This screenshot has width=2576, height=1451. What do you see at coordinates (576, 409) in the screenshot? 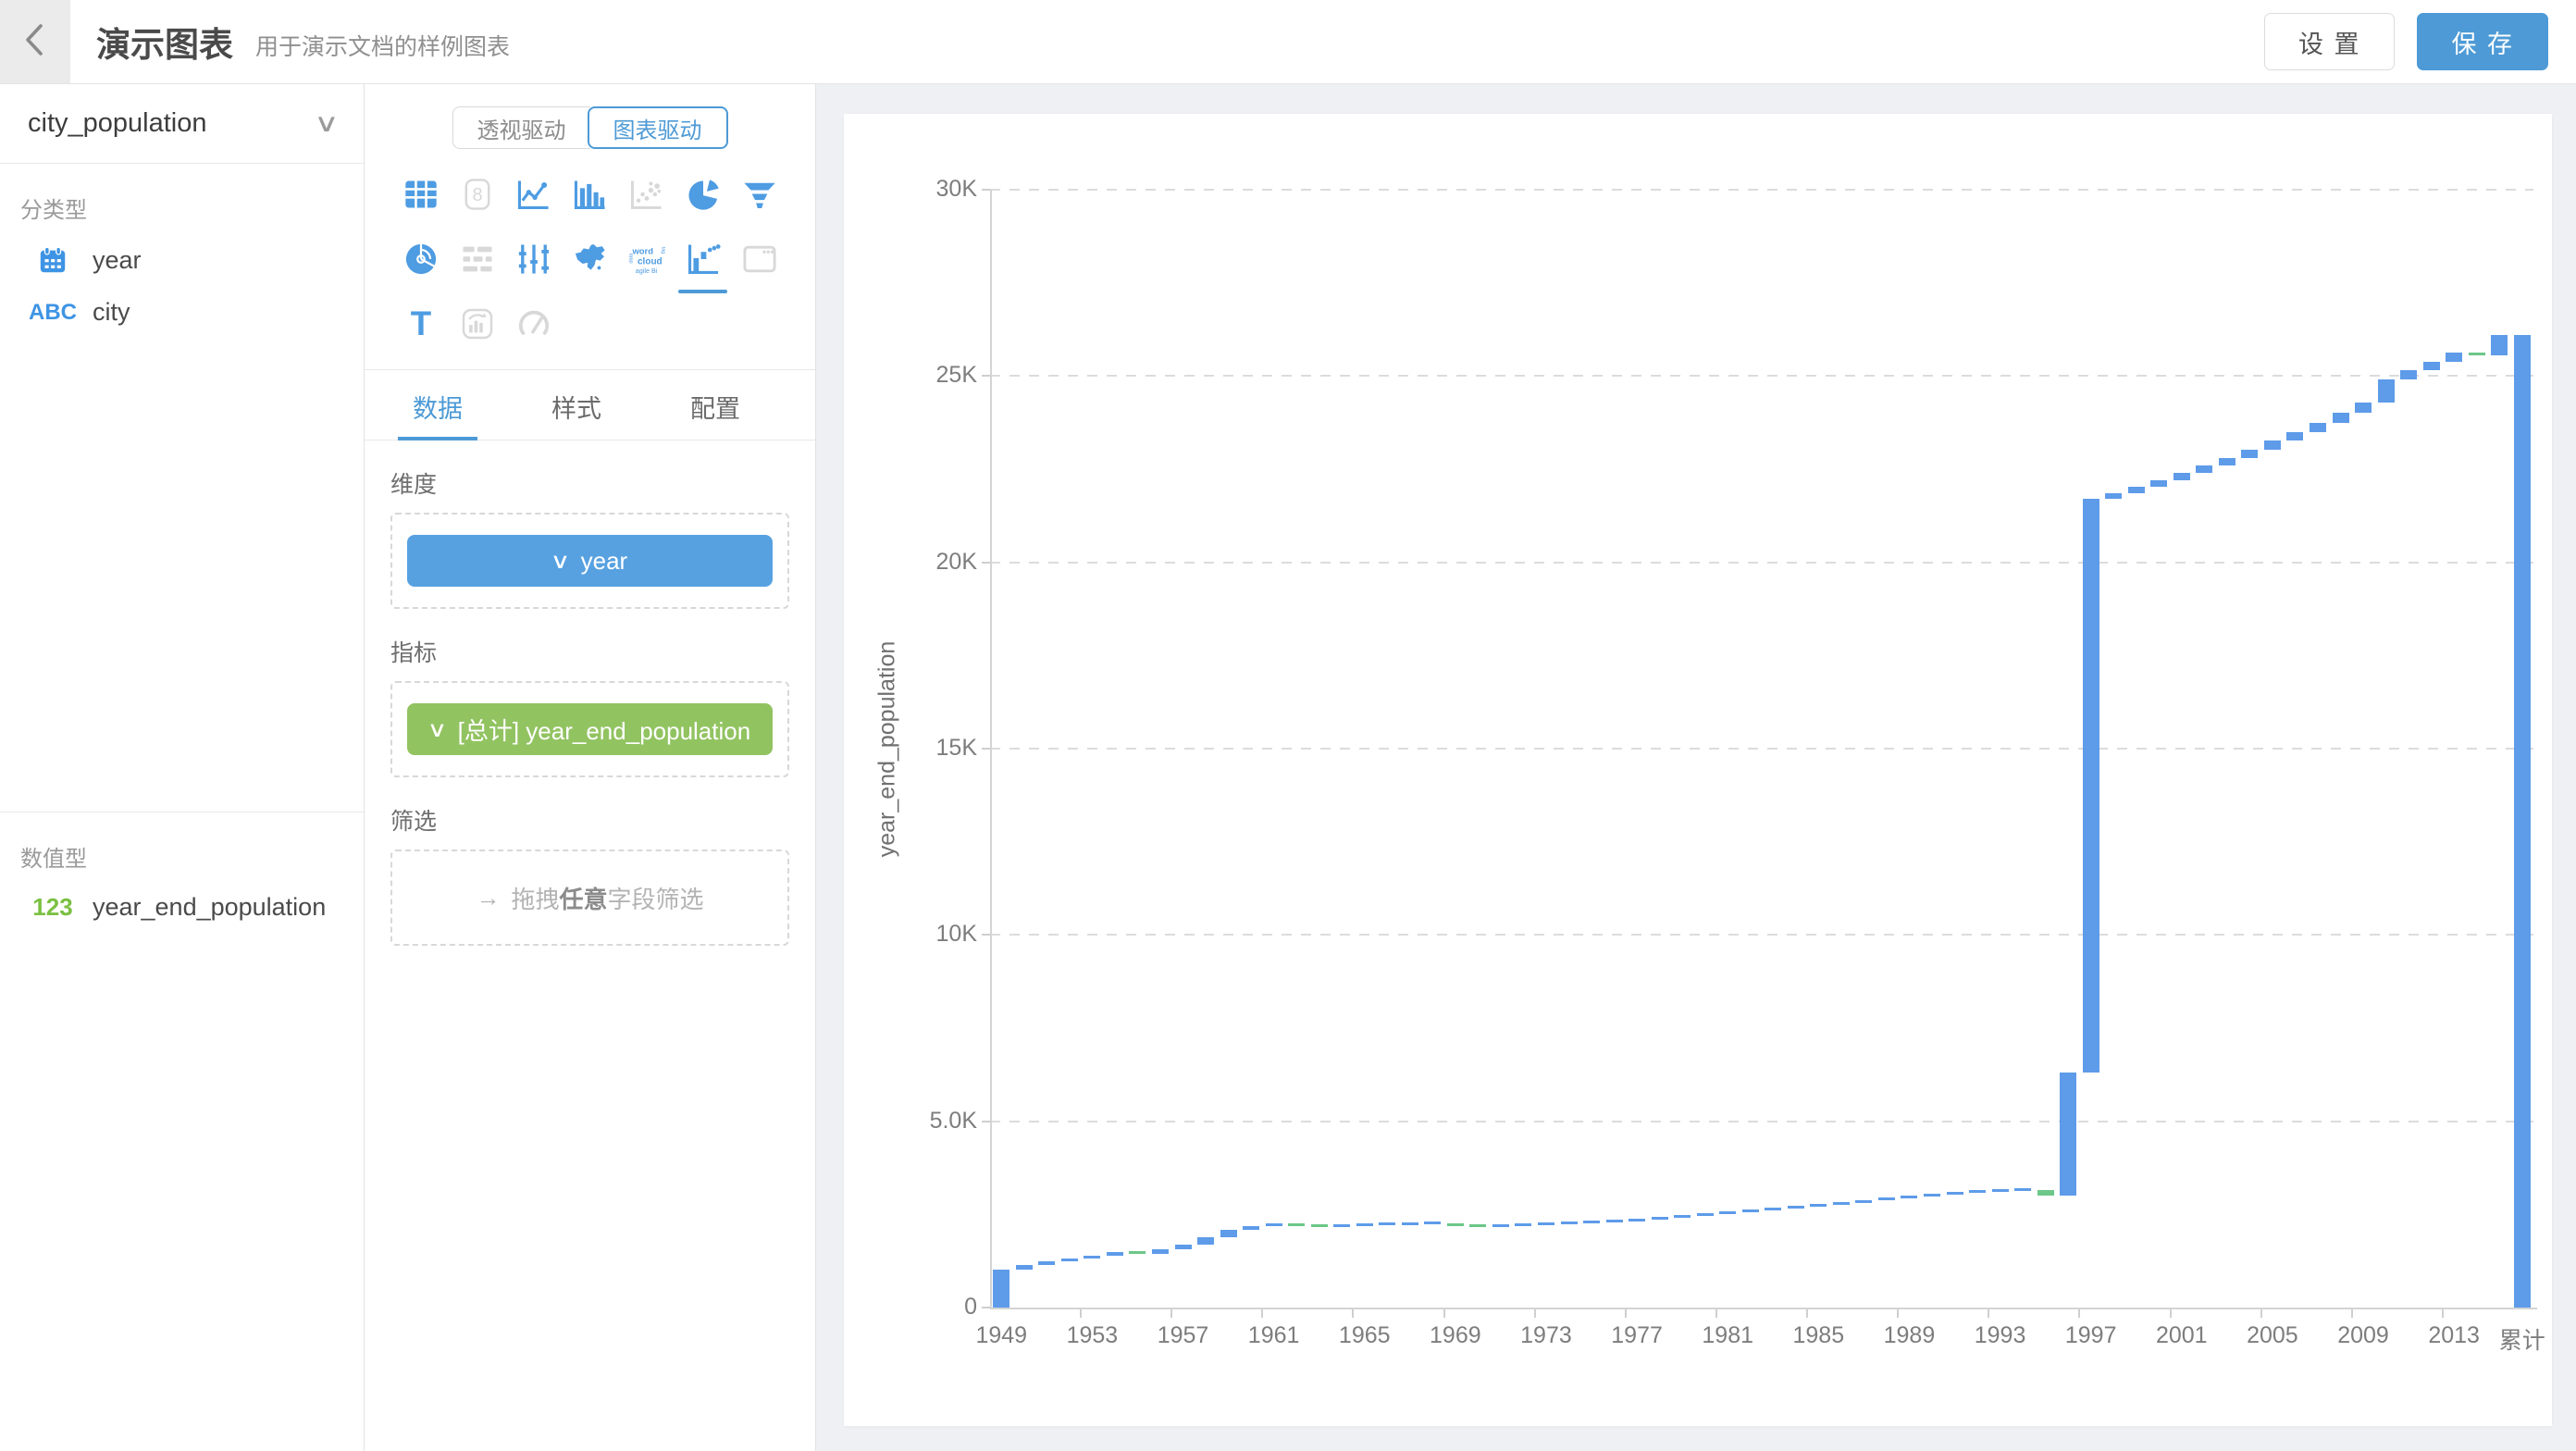
I see `tab-style: 样式` at bounding box center [576, 409].